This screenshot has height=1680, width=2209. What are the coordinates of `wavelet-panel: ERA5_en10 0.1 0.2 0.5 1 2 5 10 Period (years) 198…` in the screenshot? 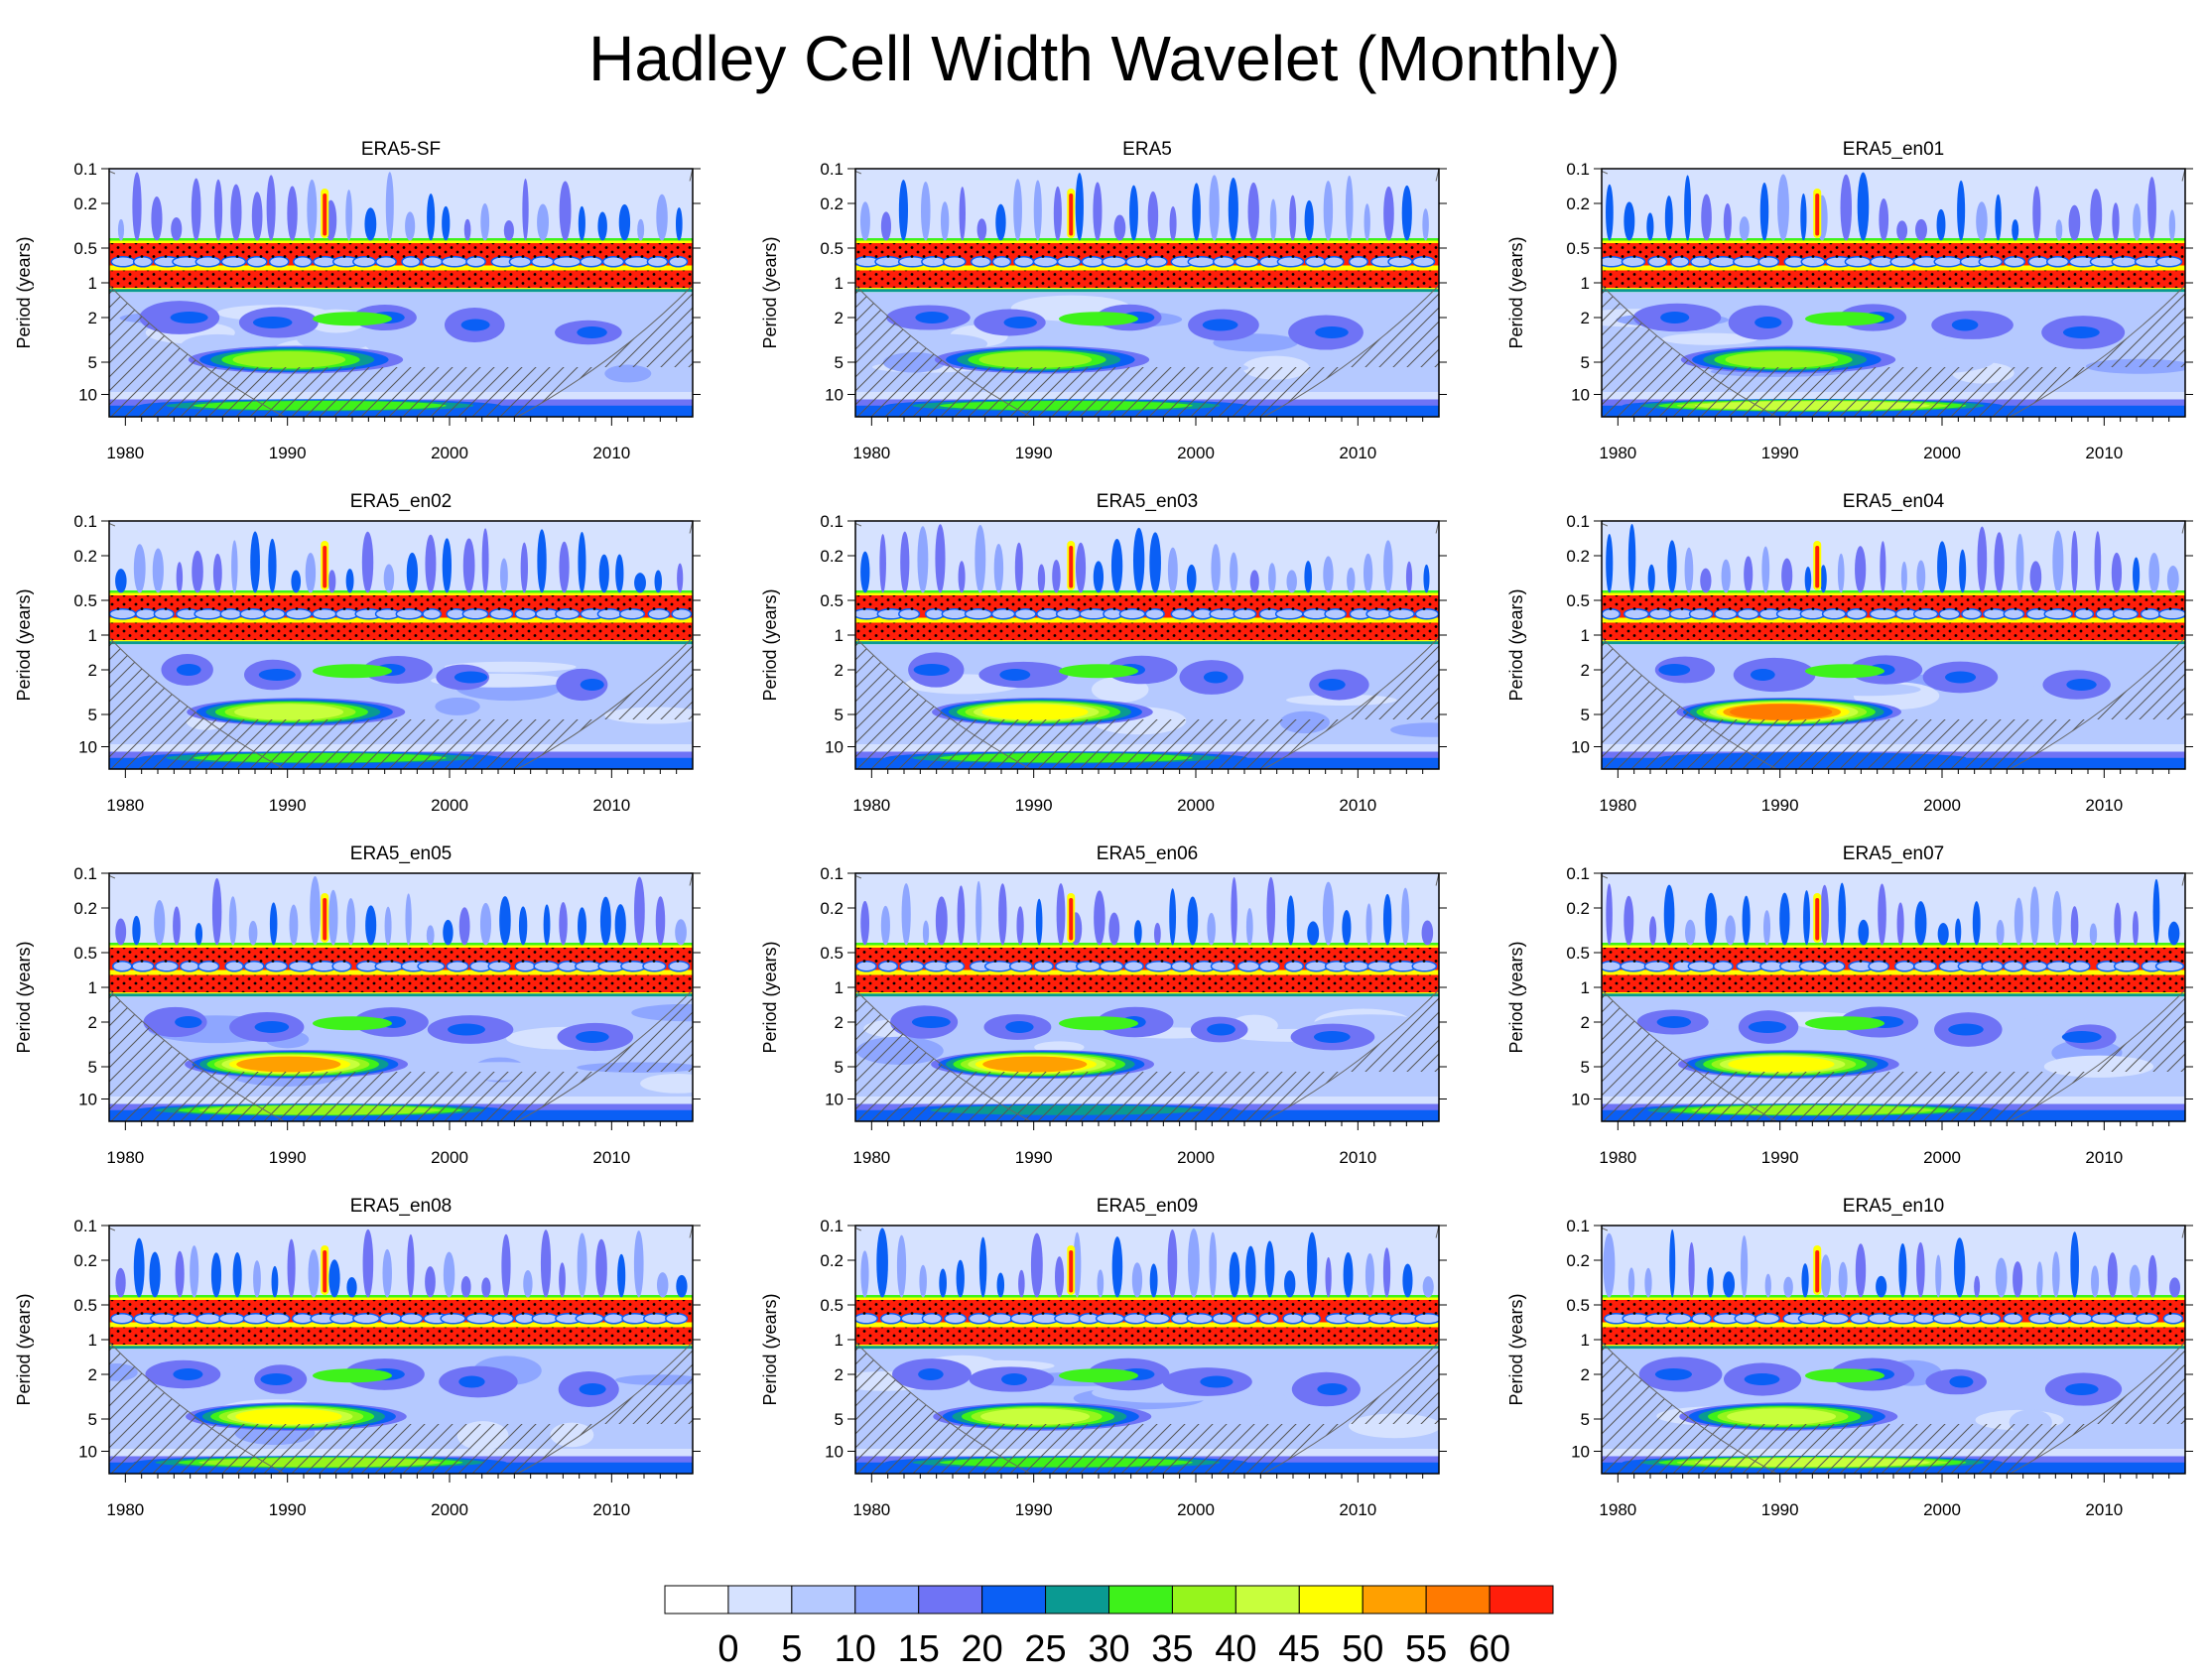 It's located at (1850, 1357).